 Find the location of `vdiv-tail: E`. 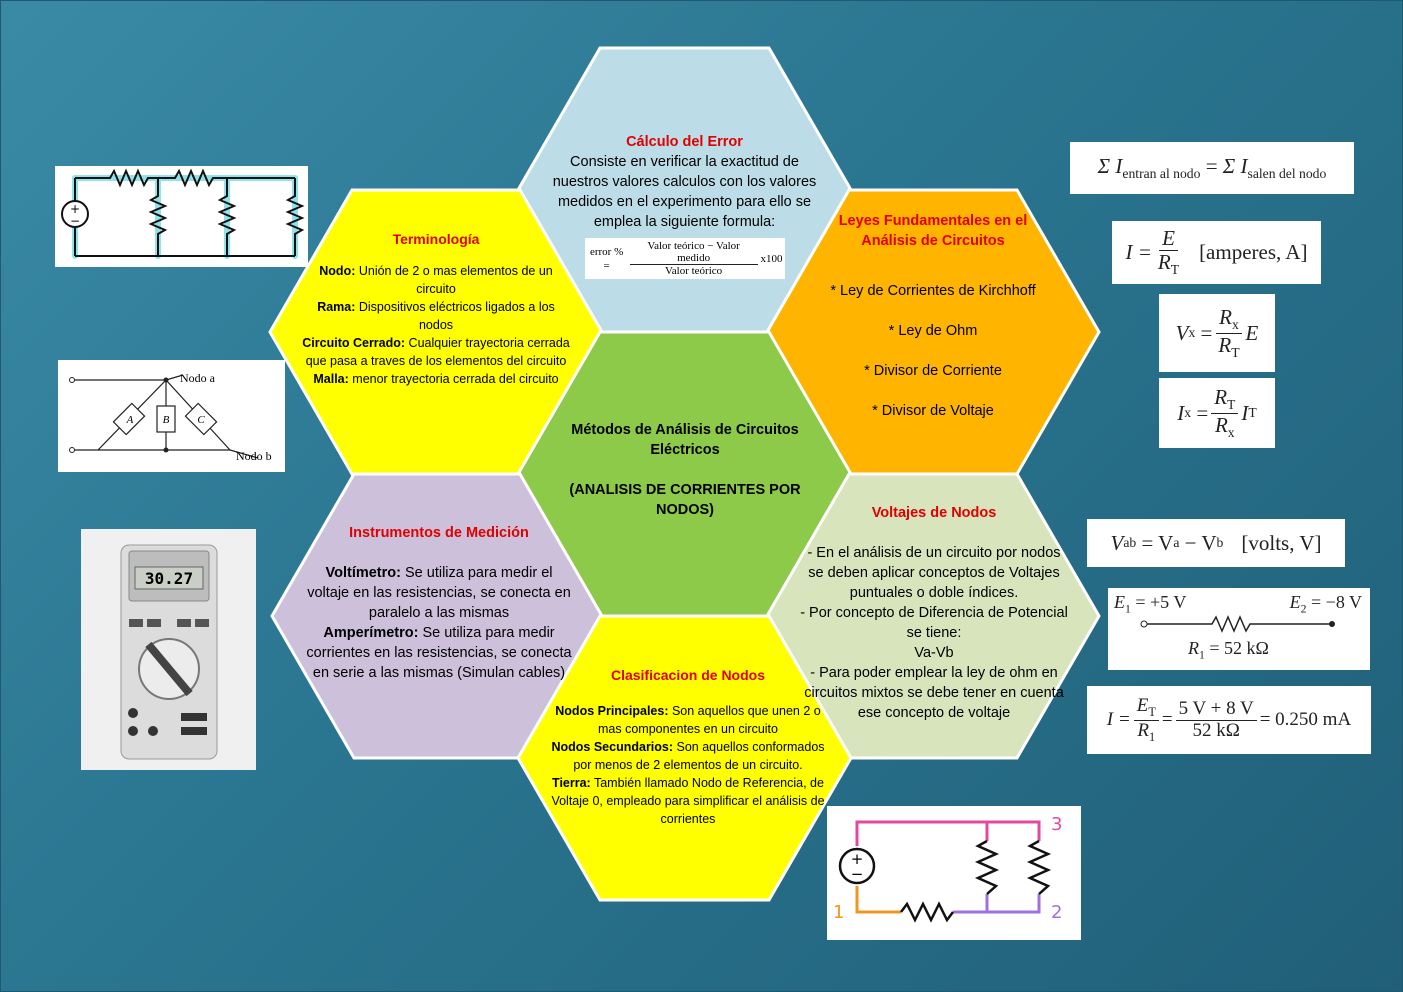

vdiv-tail: E is located at coordinates (1252, 332).